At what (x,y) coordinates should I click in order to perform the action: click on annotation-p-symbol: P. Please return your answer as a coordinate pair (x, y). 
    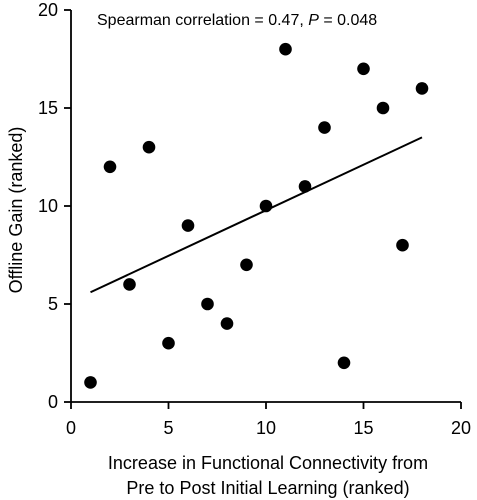
    Looking at the image, I should click on (313, 20).